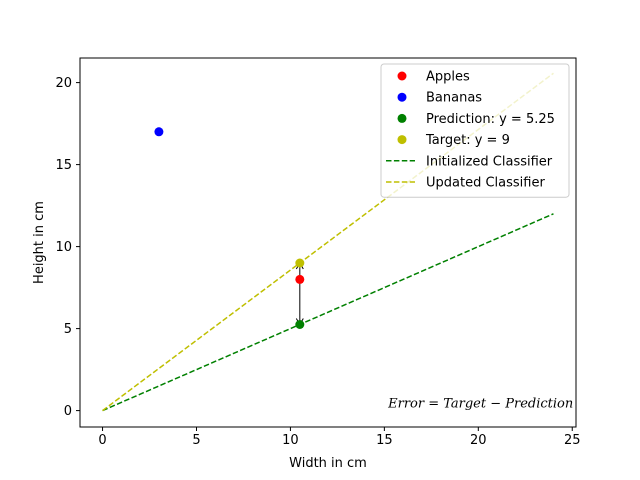  I want to click on legend-box, so click(475, 130).